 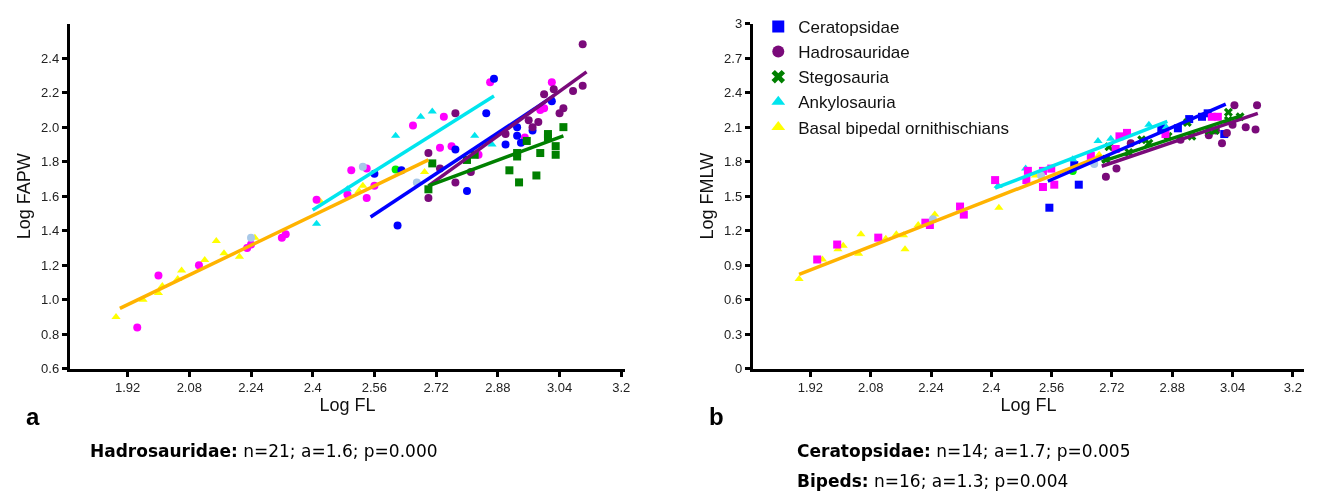 I want to click on y-tick-label: 3, so click(x=738, y=24).